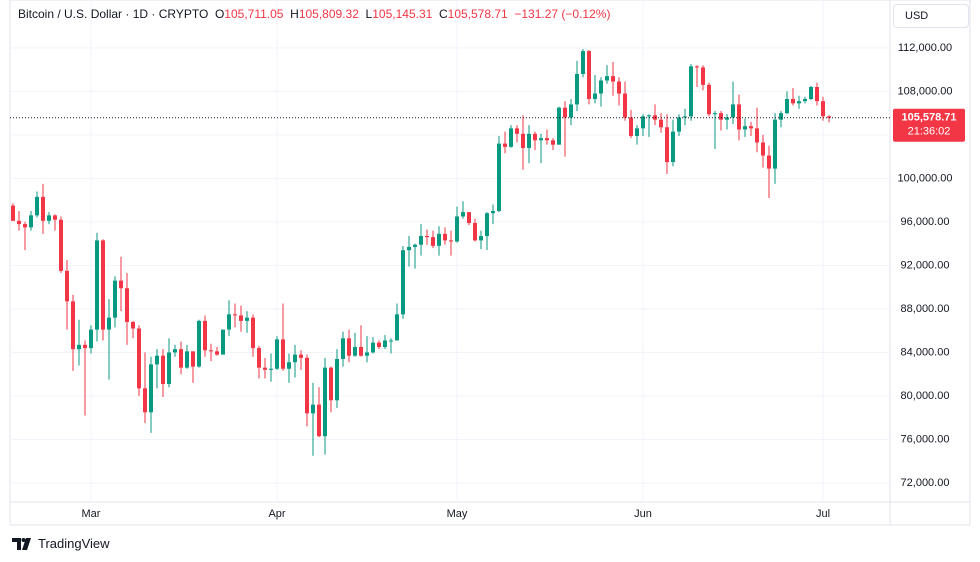 This screenshot has height=562, width=980. What do you see at coordinates (929, 125) in the screenshot?
I see `last-price-tag` at bounding box center [929, 125].